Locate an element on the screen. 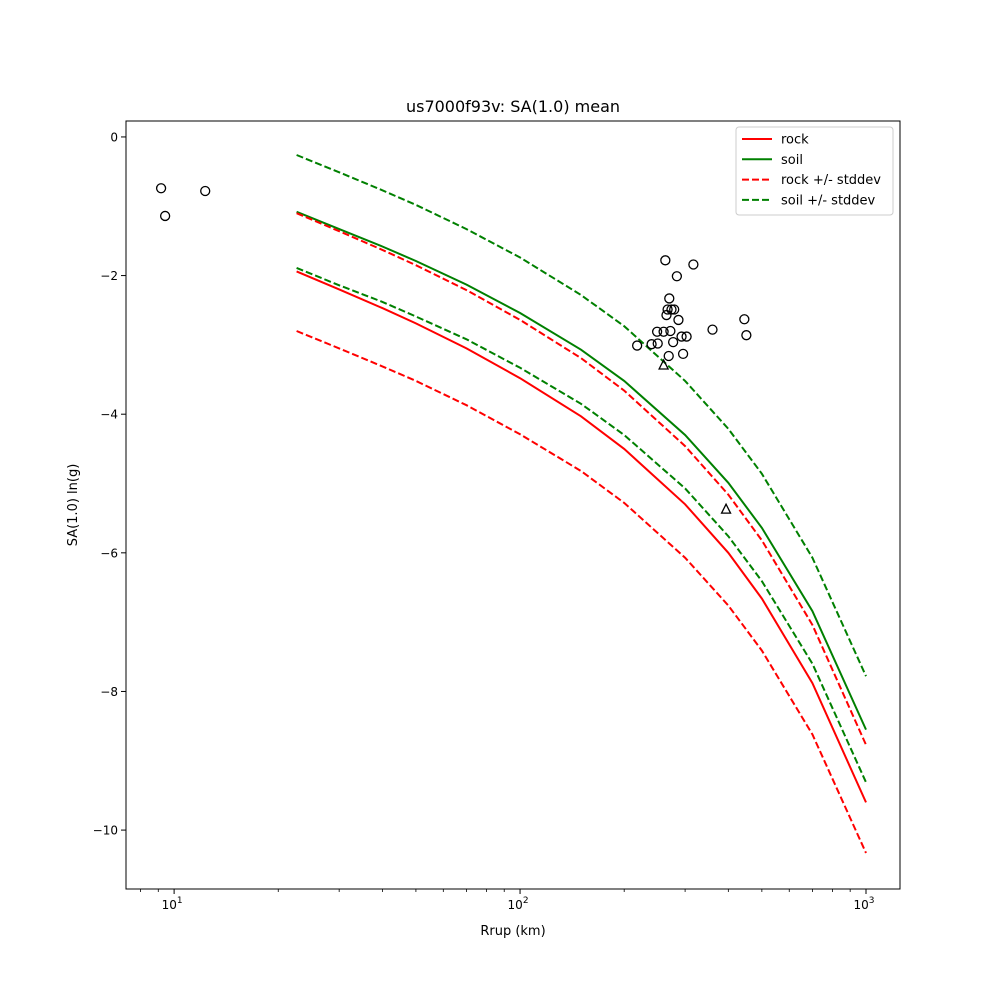 This screenshot has height=1004, width=1000. legend-label: rock +/- stddev is located at coordinates (831, 180).